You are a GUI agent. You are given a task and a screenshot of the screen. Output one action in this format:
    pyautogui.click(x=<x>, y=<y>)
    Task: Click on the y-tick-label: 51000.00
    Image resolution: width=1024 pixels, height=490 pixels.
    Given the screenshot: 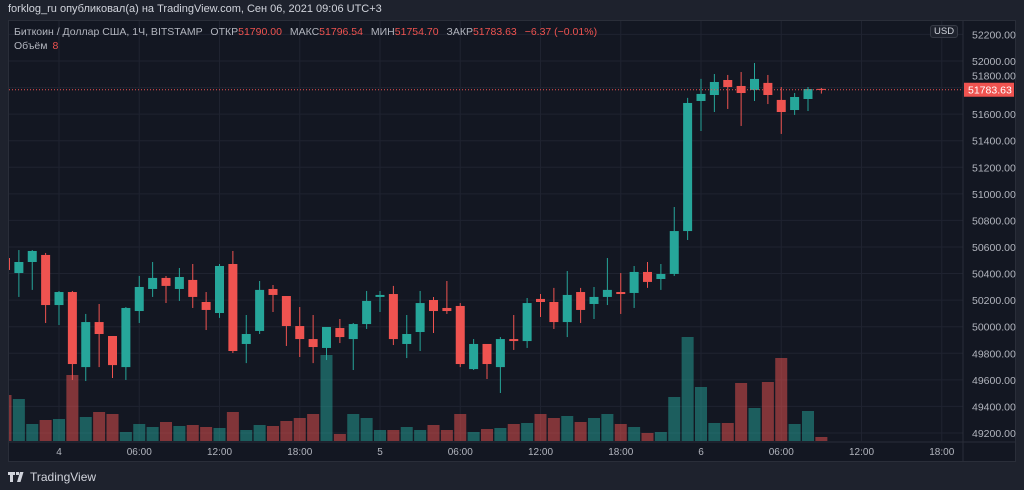 What is the action you would take?
    pyautogui.click(x=994, y=195)
    